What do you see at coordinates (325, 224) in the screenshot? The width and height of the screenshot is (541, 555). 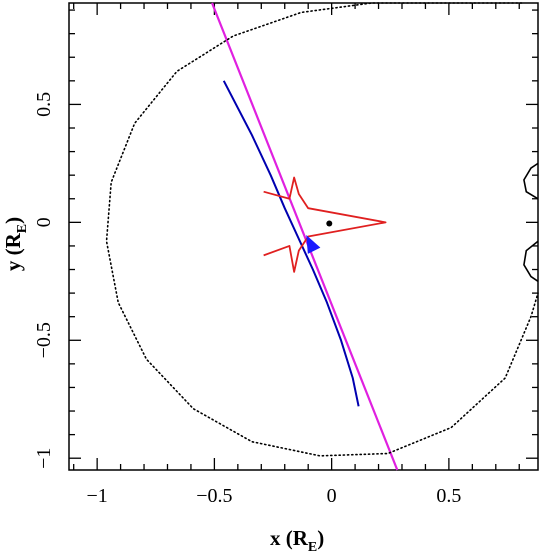 I see `series-red-caustic` at bounding box center [325, 224].